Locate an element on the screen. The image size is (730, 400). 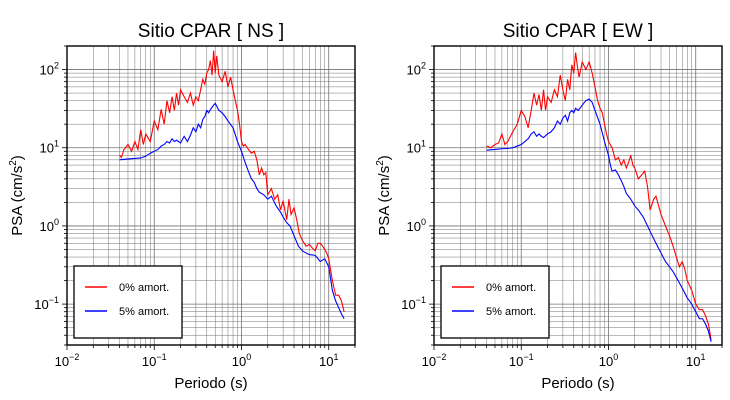
chart-title: Sitio CPAR [ EW ] is located at coordinates (578, 31).